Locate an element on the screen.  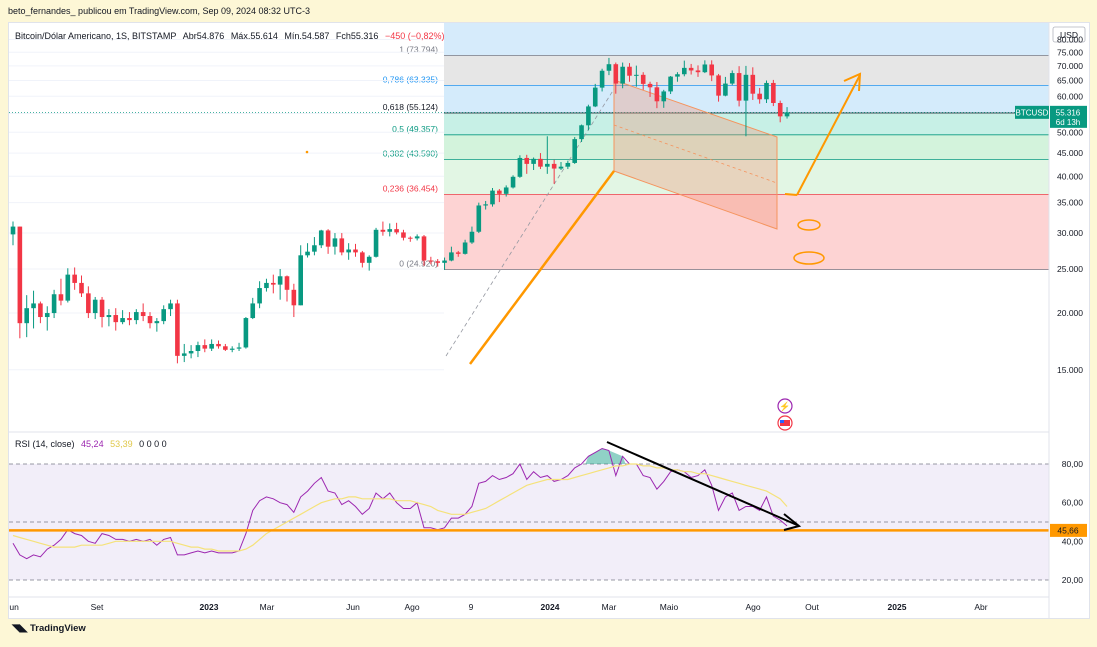
time-tick-label: 2025 is located at coordinates (897, 607).